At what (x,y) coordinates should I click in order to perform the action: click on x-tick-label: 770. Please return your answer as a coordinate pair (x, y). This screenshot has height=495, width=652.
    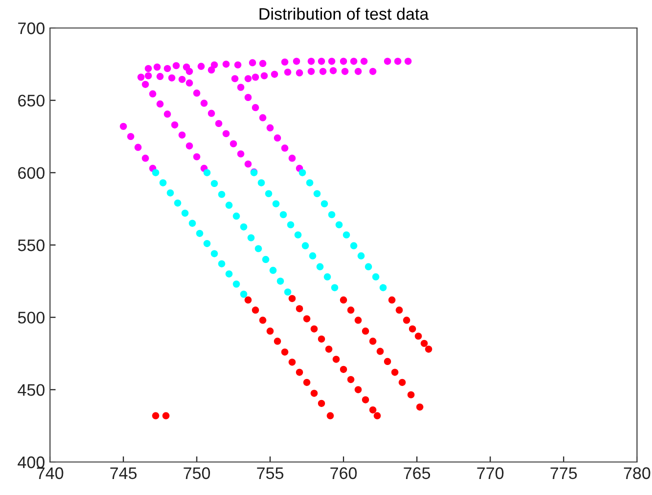
    Looking at the image, I should click on (490, 473).